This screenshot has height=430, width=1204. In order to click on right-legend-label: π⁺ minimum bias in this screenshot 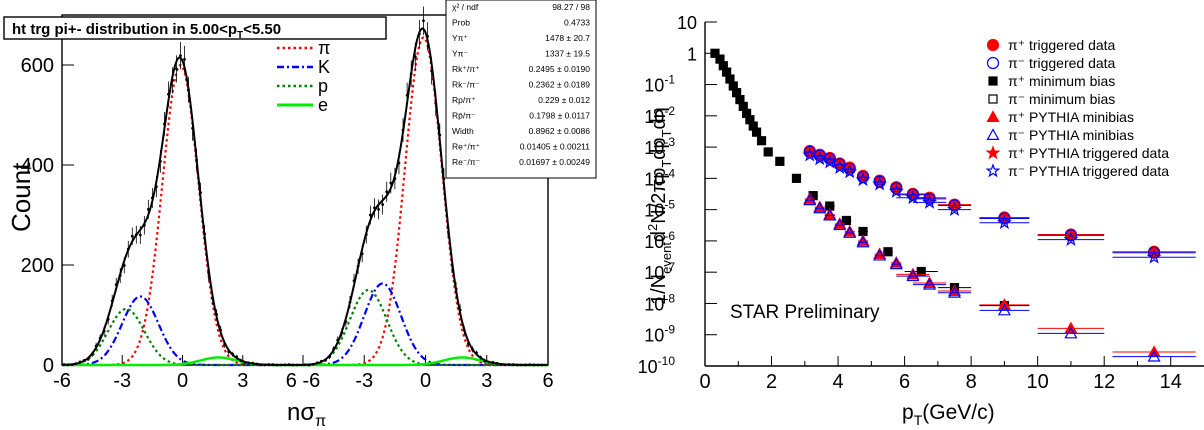, I will do `click(1061, 81)`.